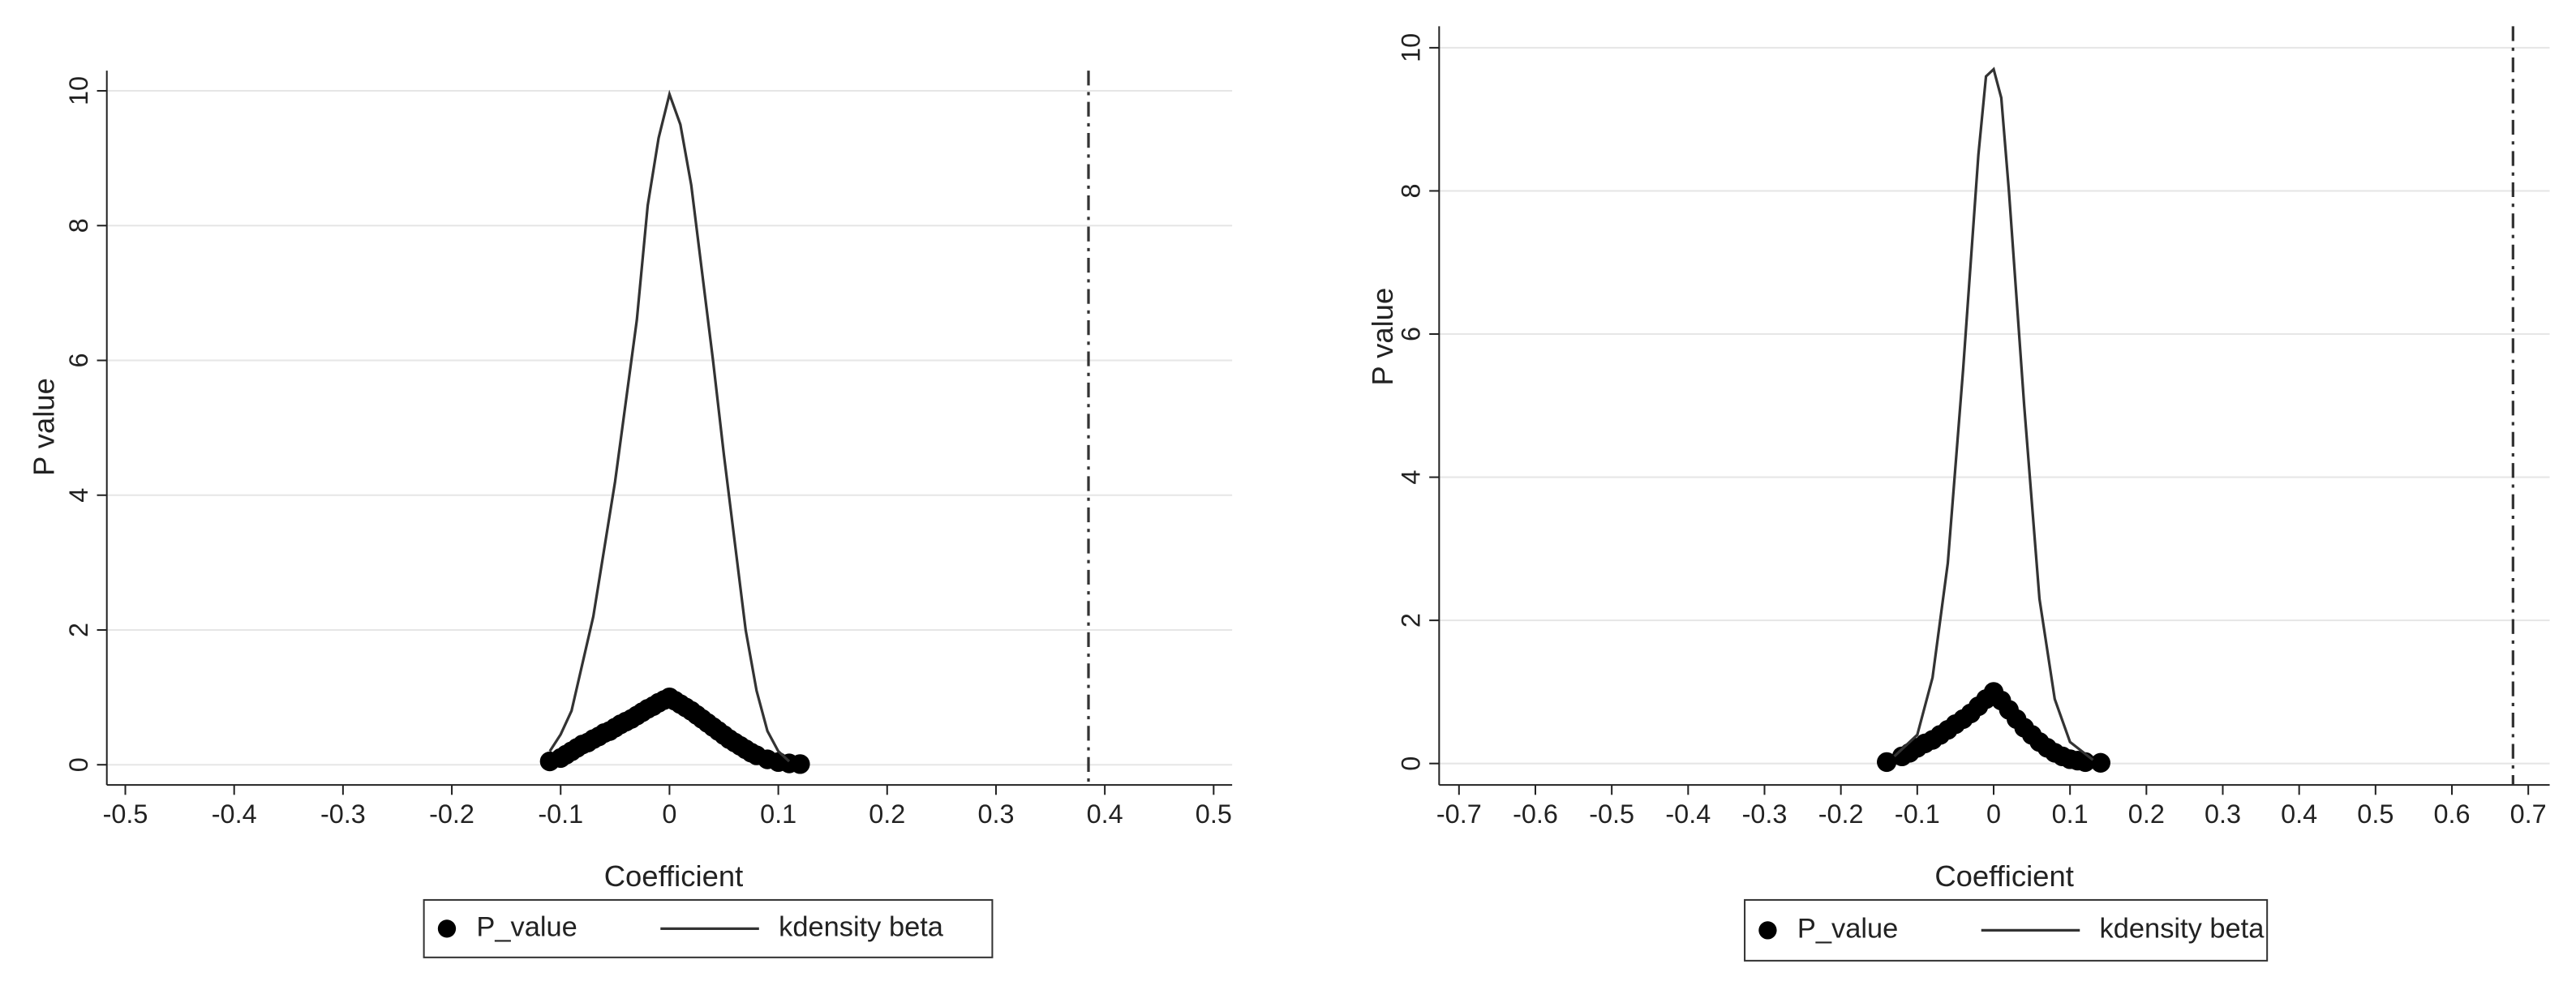 This screenshot has height=1007, width=2576. I want to click on x-tick-label: 0.7, so click(2528, 814).